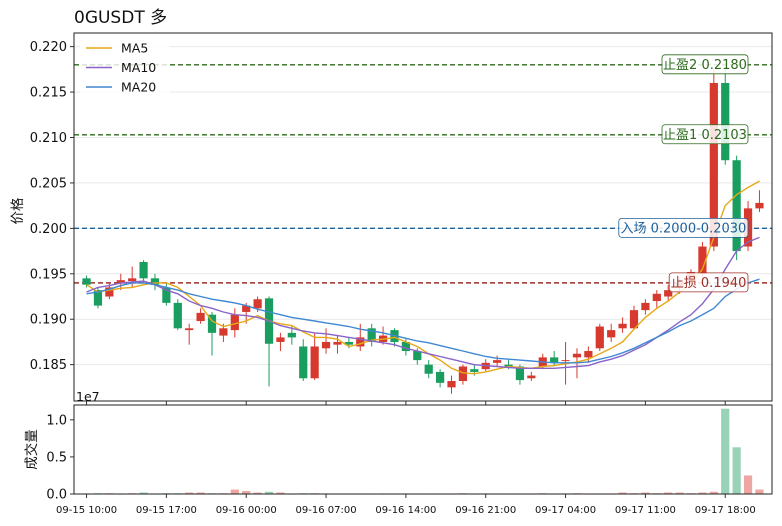 The image size is (782, 526). What do you see at coordinates (405, 510) in the screenshot?
I see `x-tick-label: 09-16 14:00` at bounding box center [405, 510].